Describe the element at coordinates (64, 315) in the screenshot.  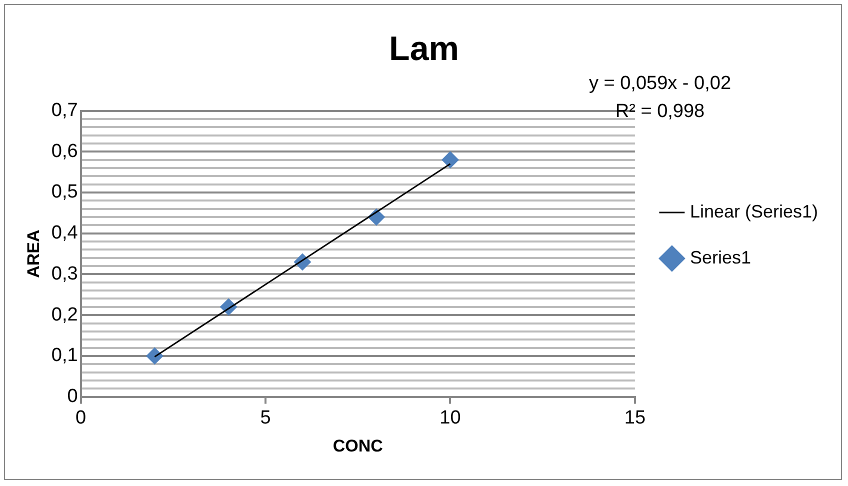
I see `y-tick-label: 0,2` at that location.